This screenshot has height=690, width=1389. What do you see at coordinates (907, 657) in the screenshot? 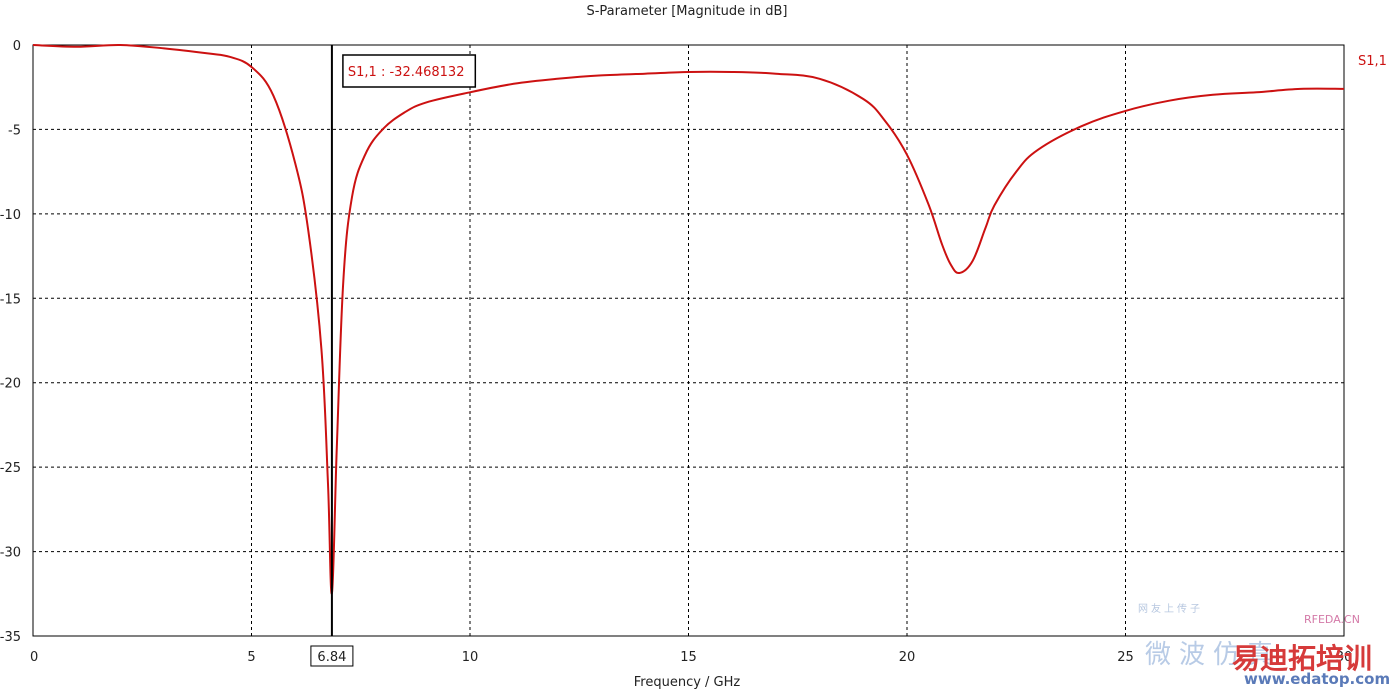
I see `x-tick-label: 20` at bounding box center [907, 657].